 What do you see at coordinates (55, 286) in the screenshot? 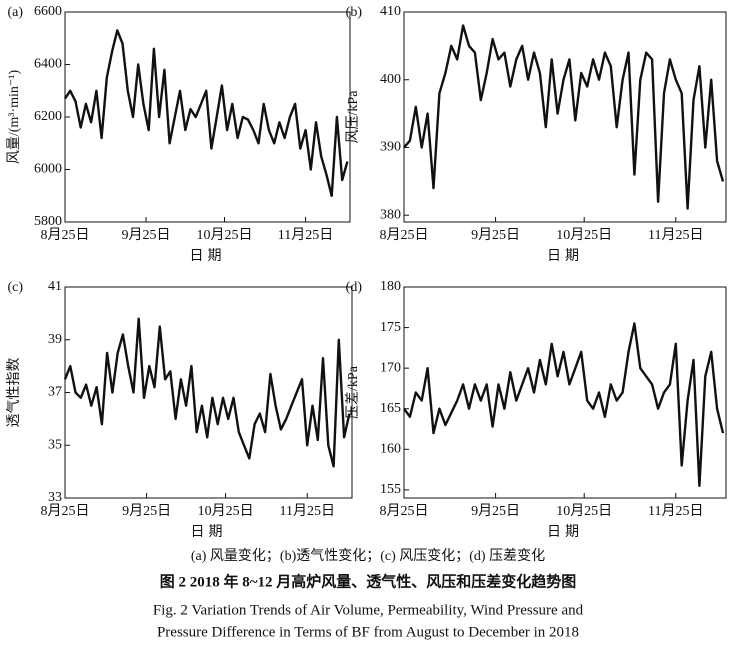
I see `y-tick-label: 41` at bounding box center [55, 286].